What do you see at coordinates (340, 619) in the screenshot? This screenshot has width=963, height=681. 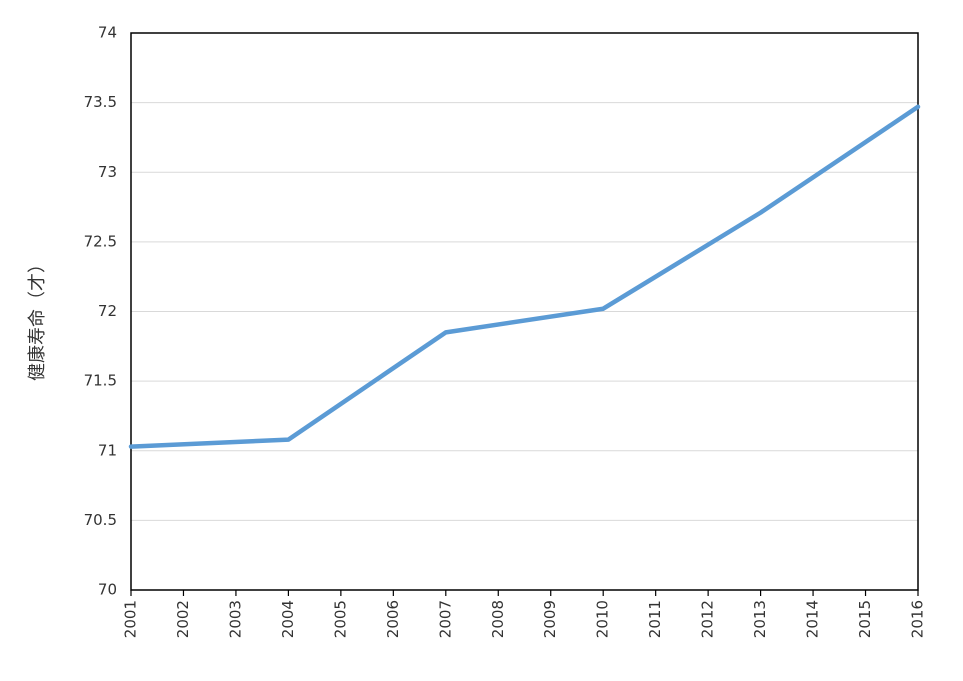 I see `x-tick-label: 2005` at bounding box center [340, 619].